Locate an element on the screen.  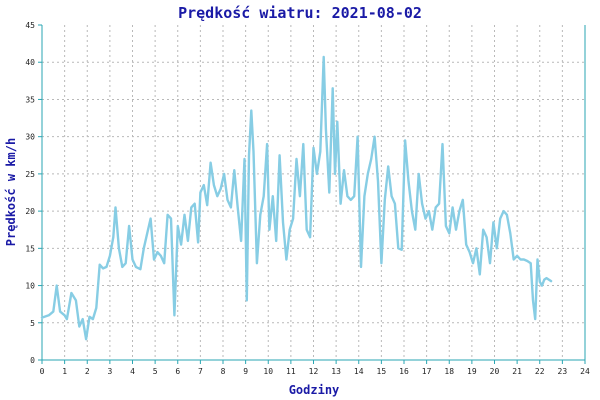
x-tick-label: 9 is located at coordinates (245, 371).